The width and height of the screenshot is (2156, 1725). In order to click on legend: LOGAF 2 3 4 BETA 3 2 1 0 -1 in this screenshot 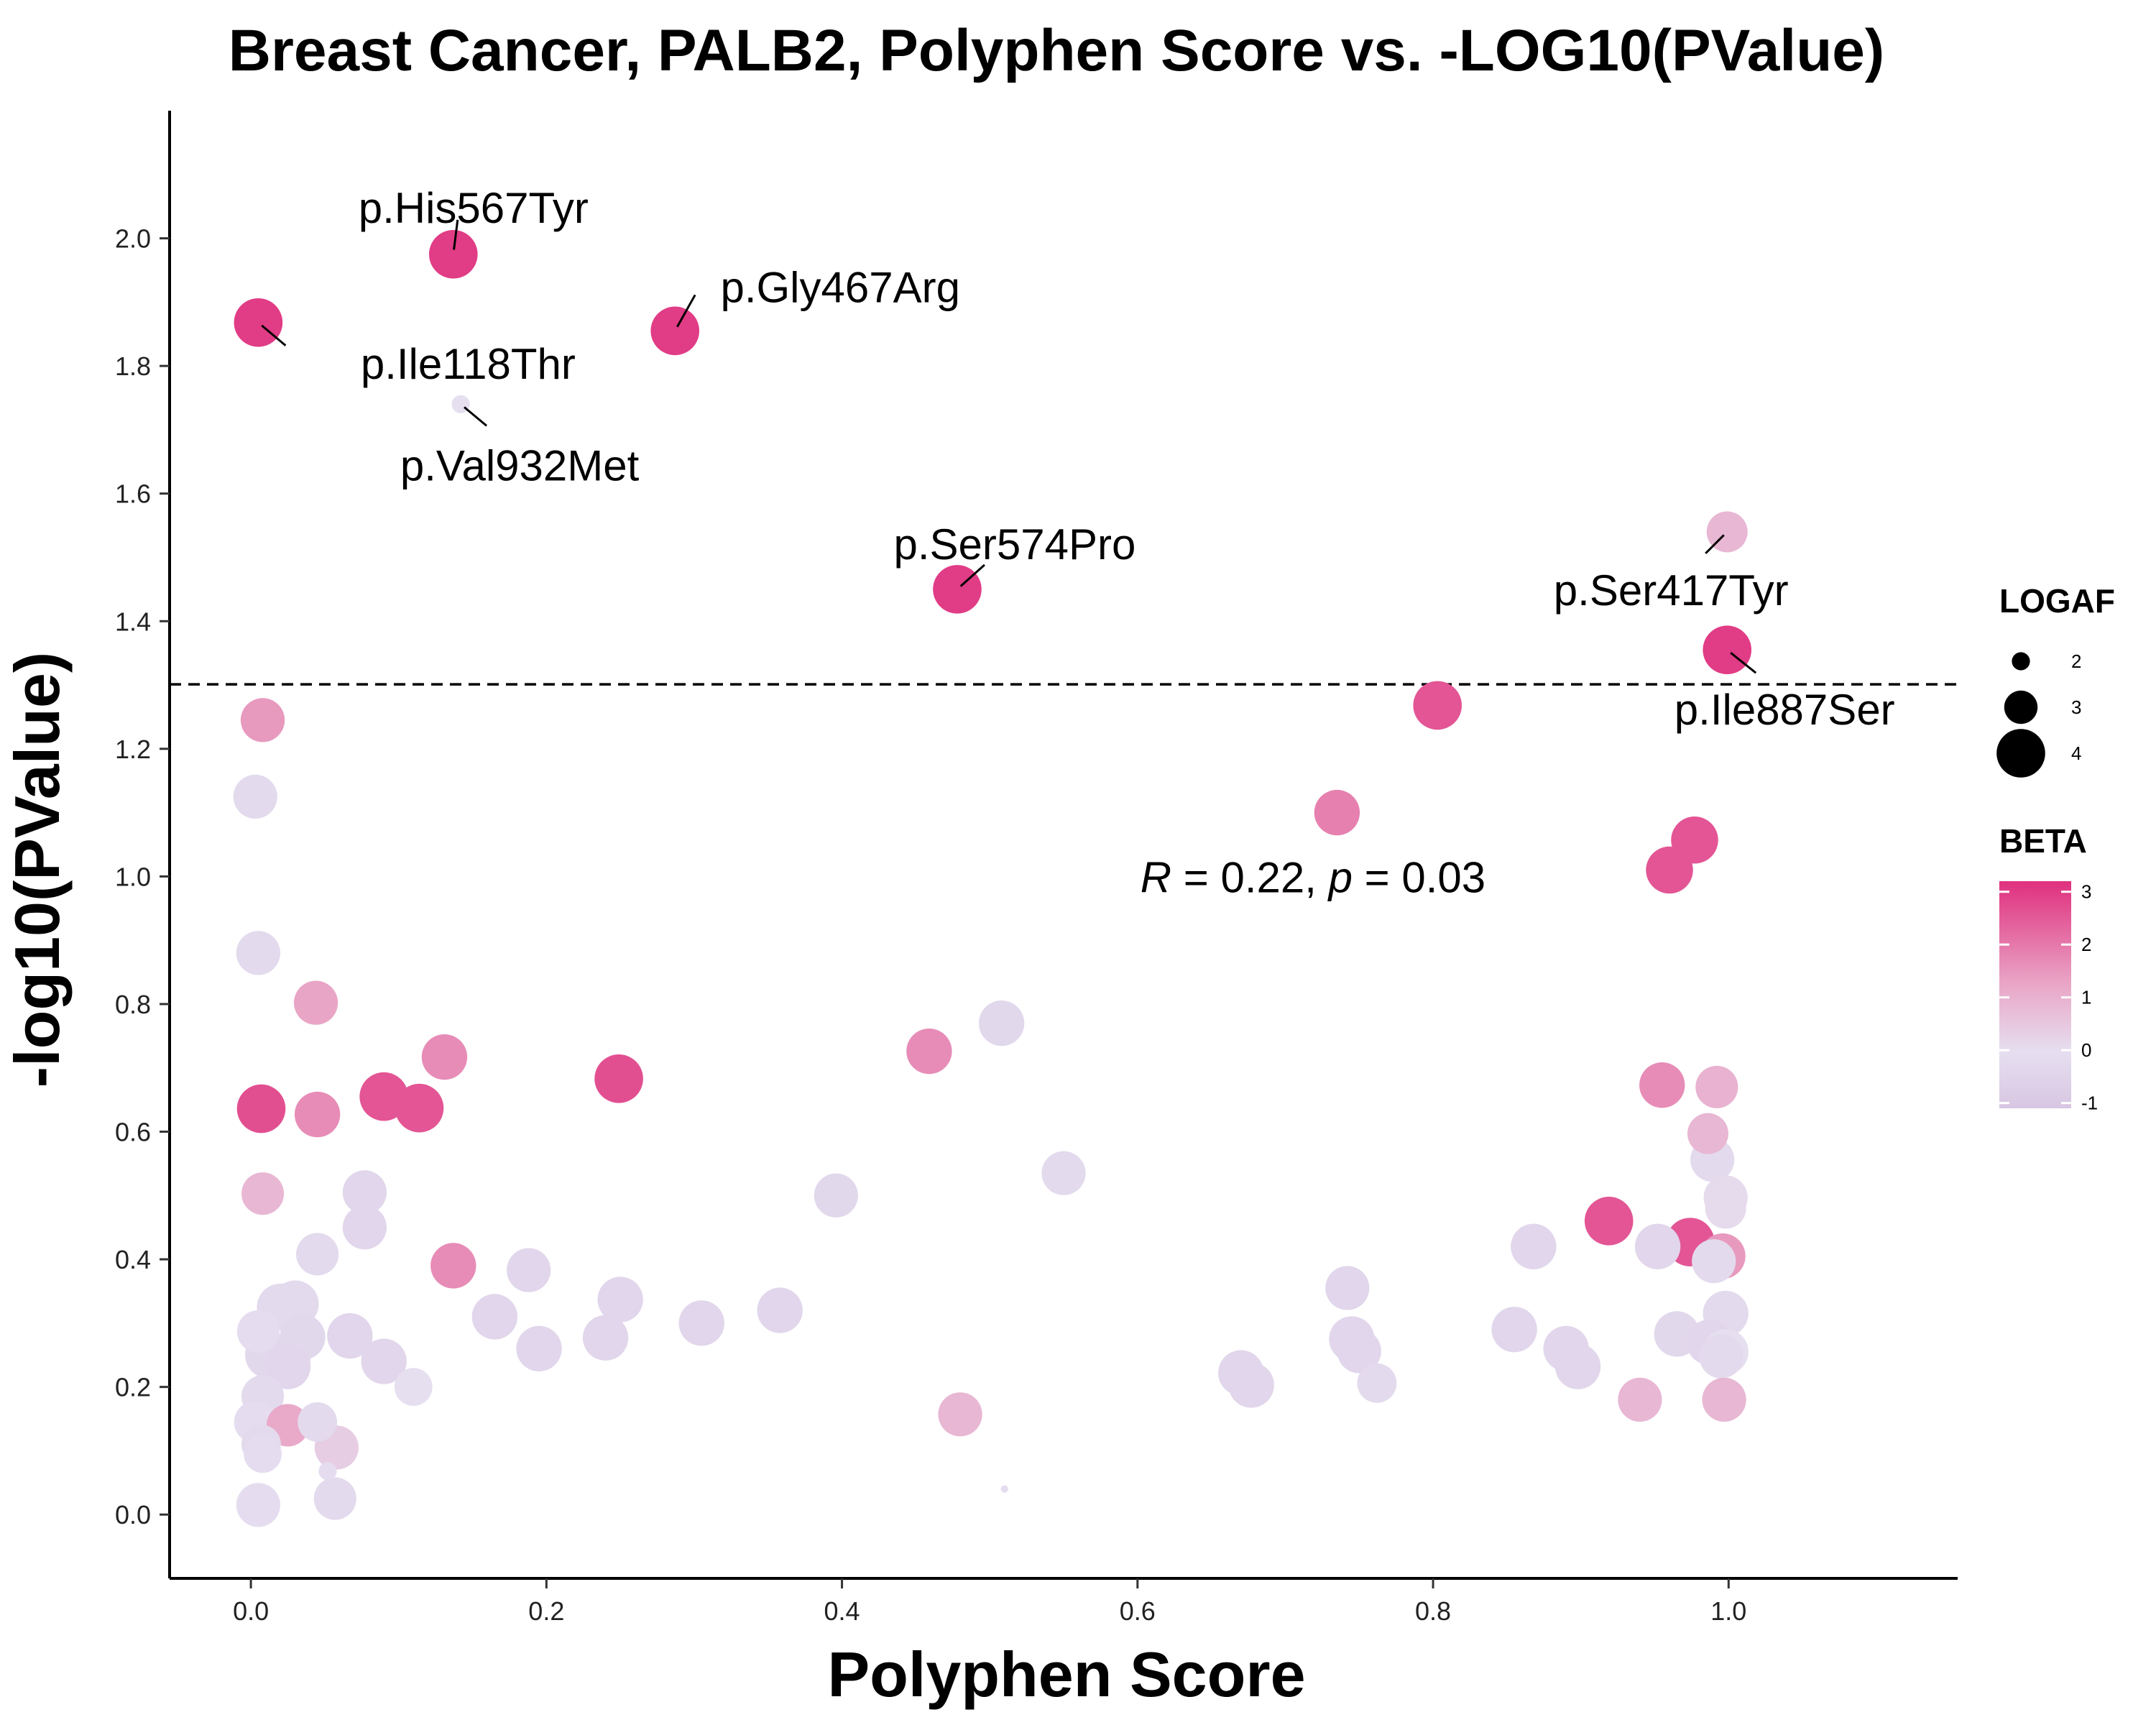, I will do `click(2055, 848)`.